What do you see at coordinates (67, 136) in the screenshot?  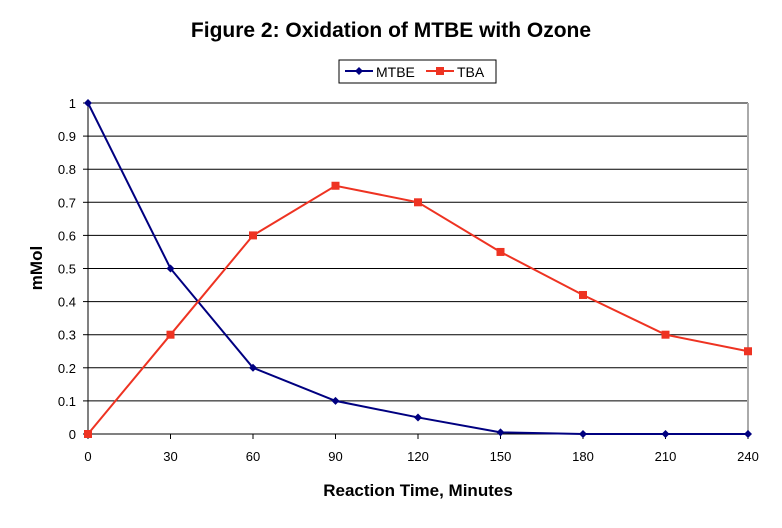 I see `y-tick-label: 0.9` at bounding box center [67, 136].